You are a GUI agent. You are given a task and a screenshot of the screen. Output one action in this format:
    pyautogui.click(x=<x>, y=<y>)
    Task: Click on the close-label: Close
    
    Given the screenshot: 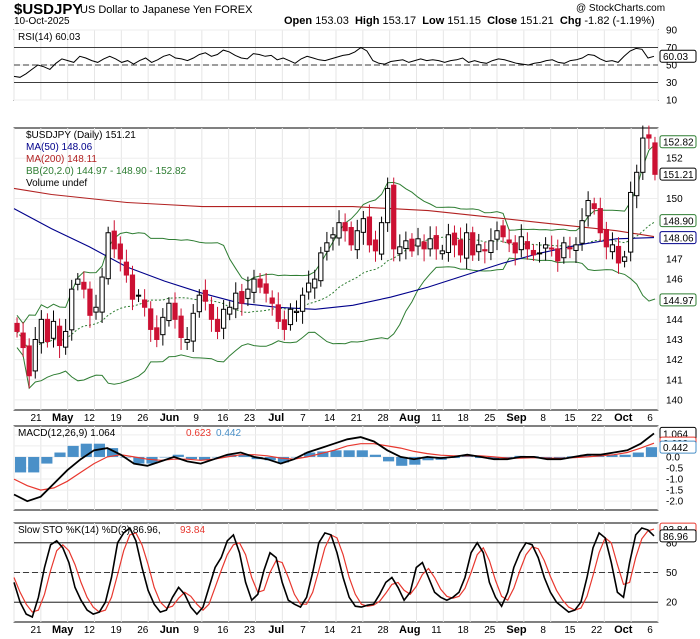 What is the action you would take?
    pyautogui.click(x=502, y=21)
    